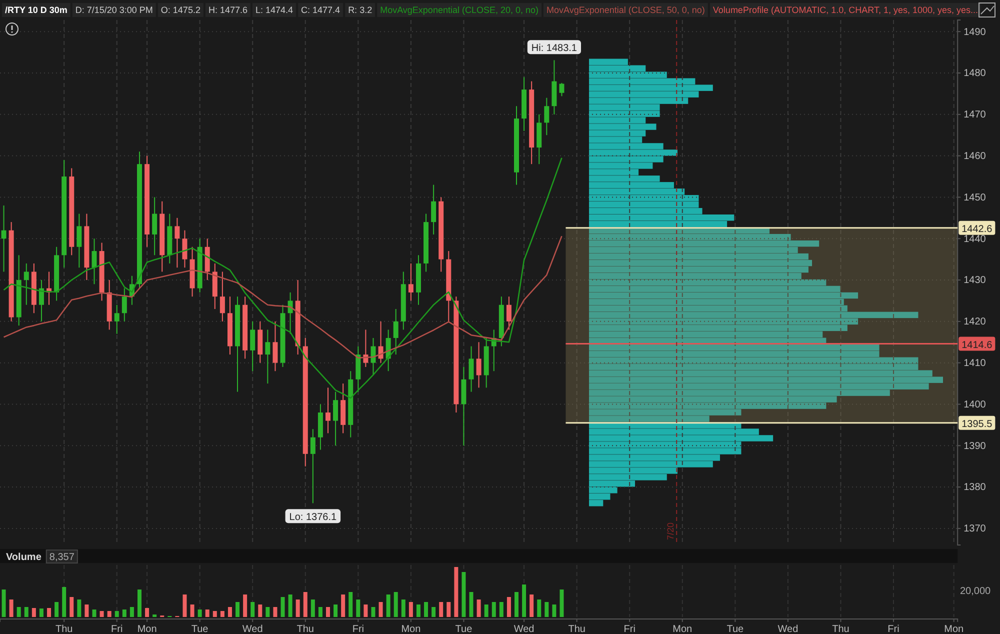 The width and height of the screenshot is (1000, 634). I want to click on annotation: Hi: 1483.1, so click(554, 48).